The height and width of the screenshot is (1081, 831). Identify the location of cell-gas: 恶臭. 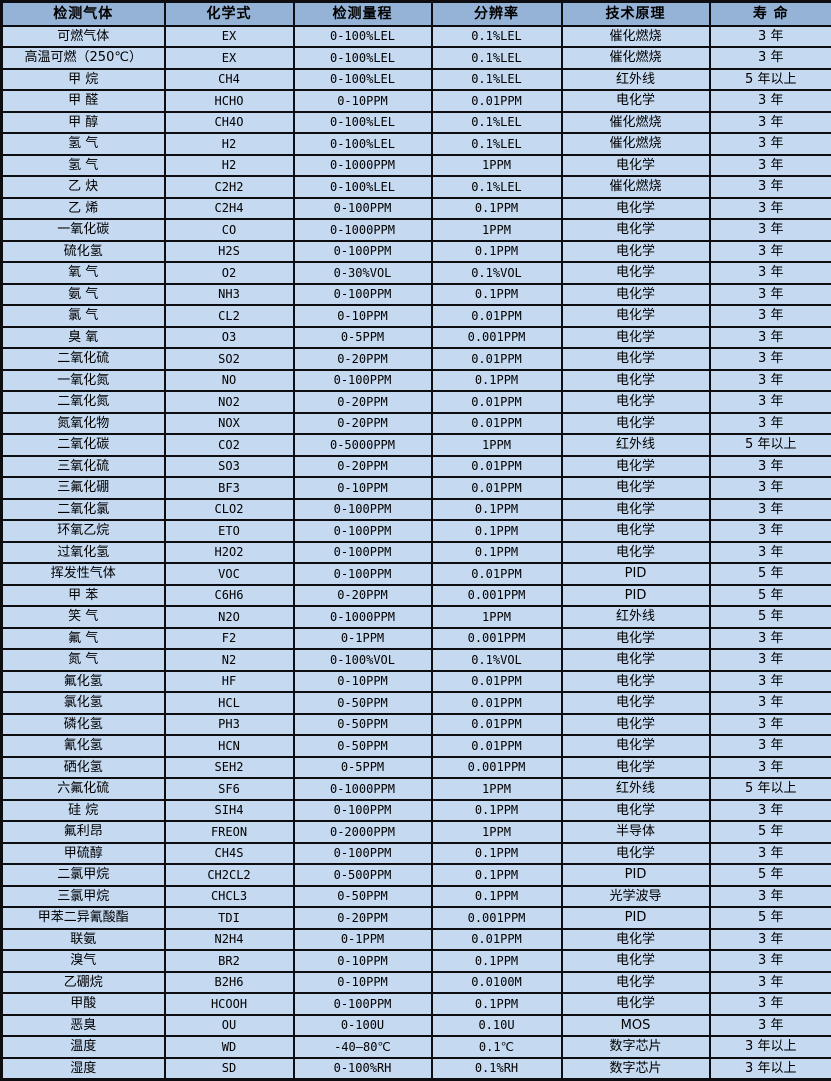
(83, 1026).